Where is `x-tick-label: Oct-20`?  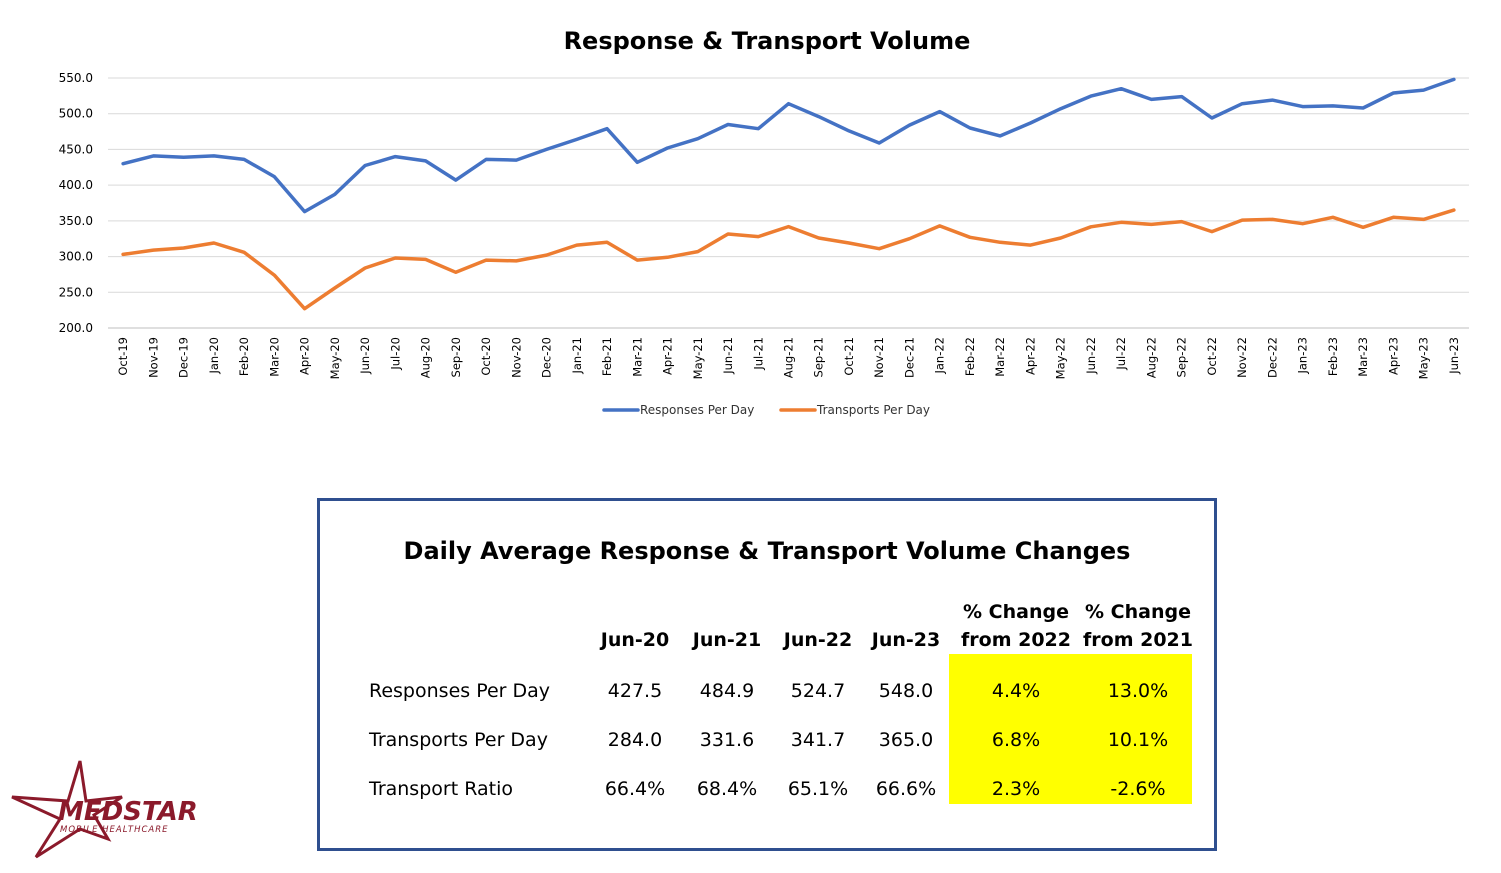 x-tick-label: Oct-20 is located at coordinates (486, 356).